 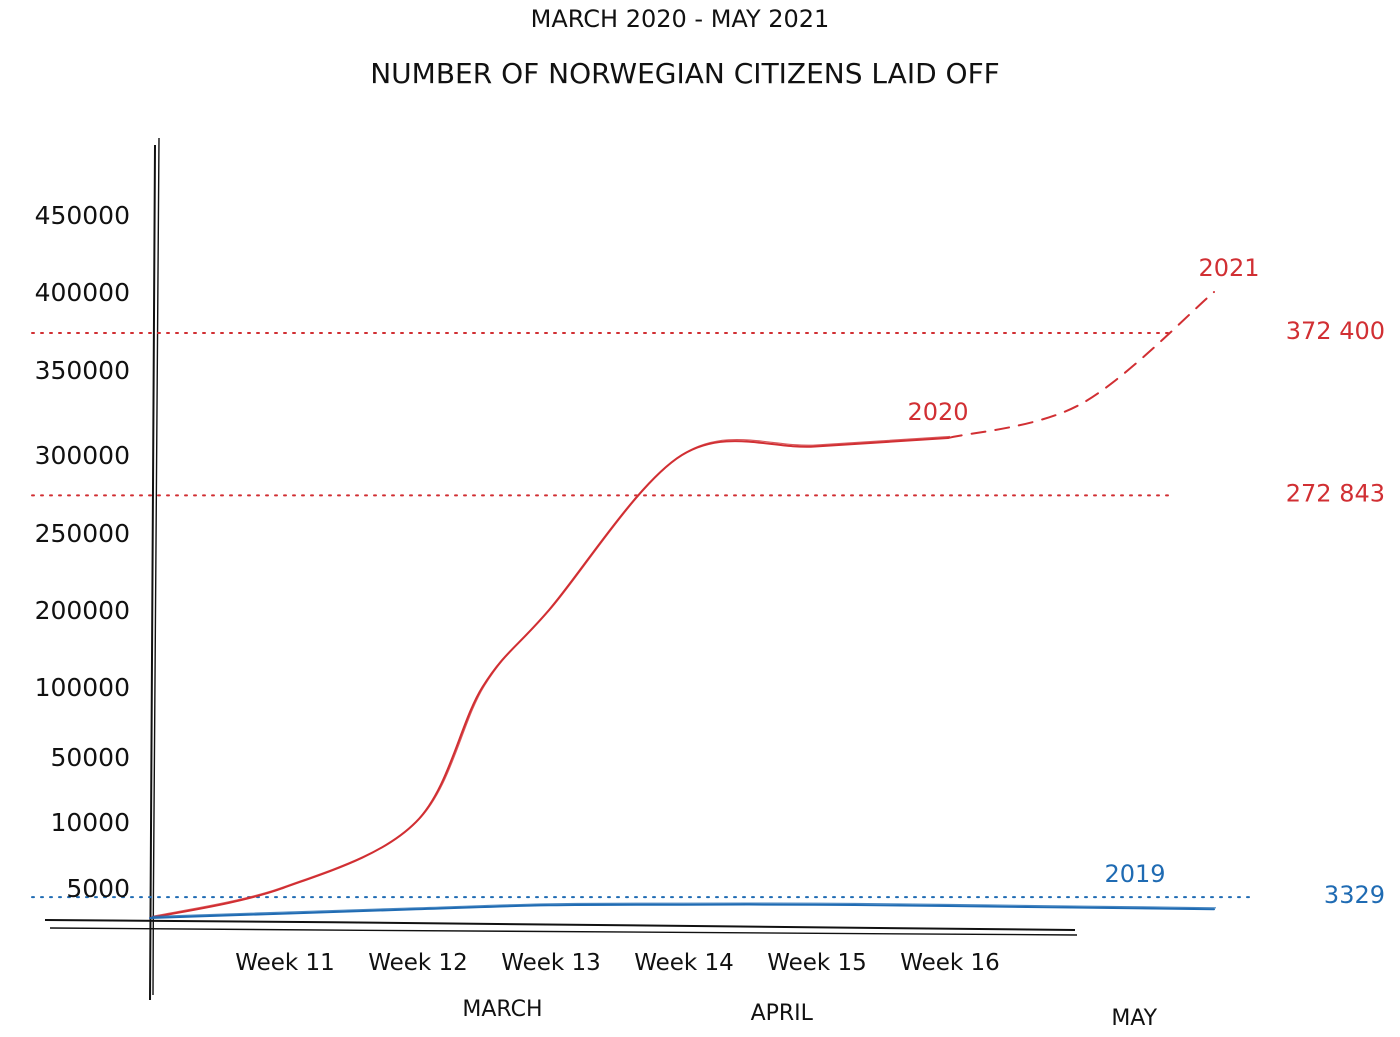 What do you see at coordinates (1228, 268) in the screenshot?
I see `series-label-2021: 2021` at bounding box center [1228, 268].